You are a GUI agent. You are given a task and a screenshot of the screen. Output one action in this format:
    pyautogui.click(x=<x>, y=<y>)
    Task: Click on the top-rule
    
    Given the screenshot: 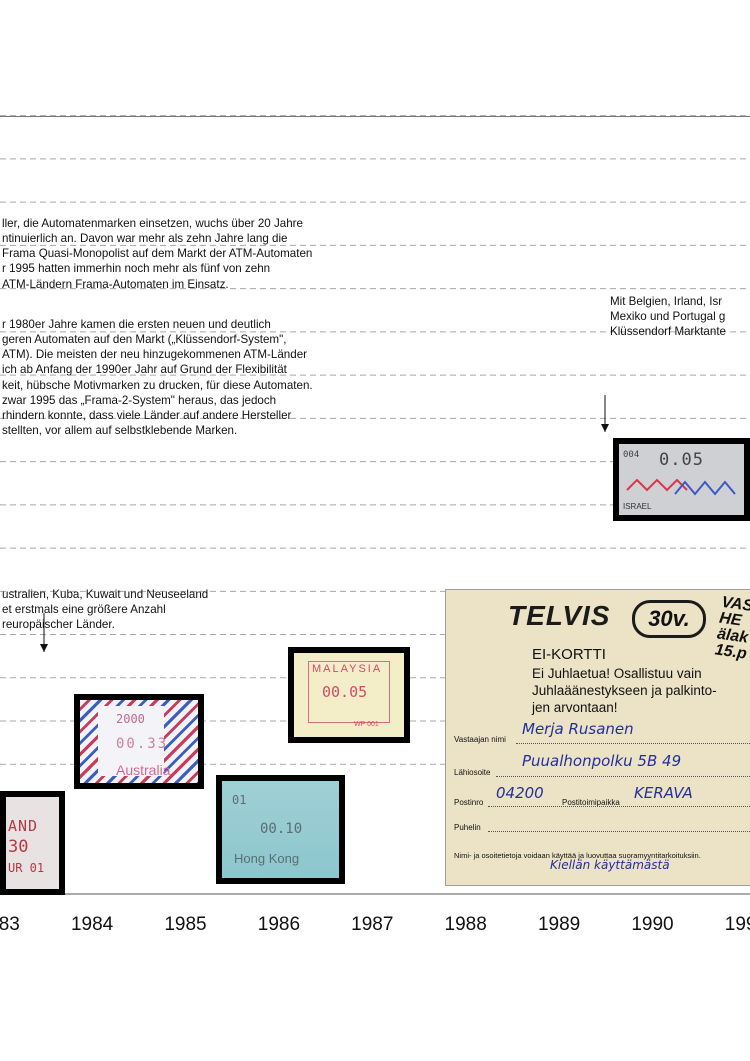 What is the action you would take?
    pyautogui.click(x=375, y=116)
    